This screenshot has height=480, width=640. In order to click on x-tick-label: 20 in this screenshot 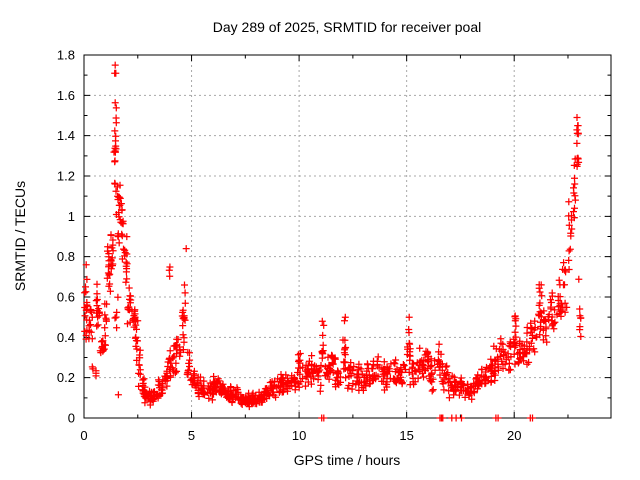, I will do `click(514, 435)`.